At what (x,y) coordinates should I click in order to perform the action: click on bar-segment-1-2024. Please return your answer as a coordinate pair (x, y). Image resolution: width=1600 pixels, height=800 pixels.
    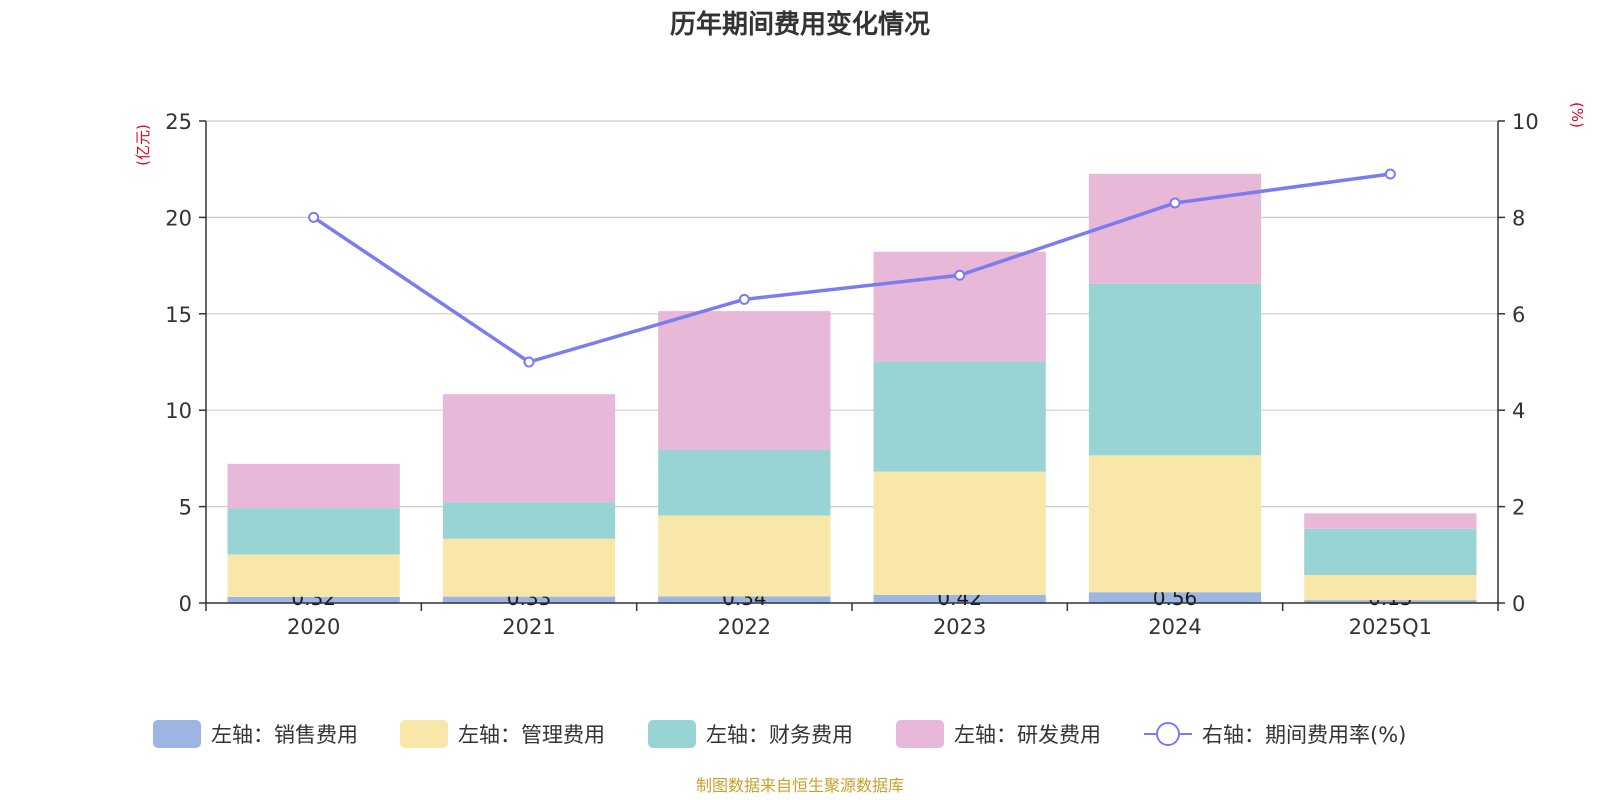
    Looking at the image, I should click on (1175, 597).